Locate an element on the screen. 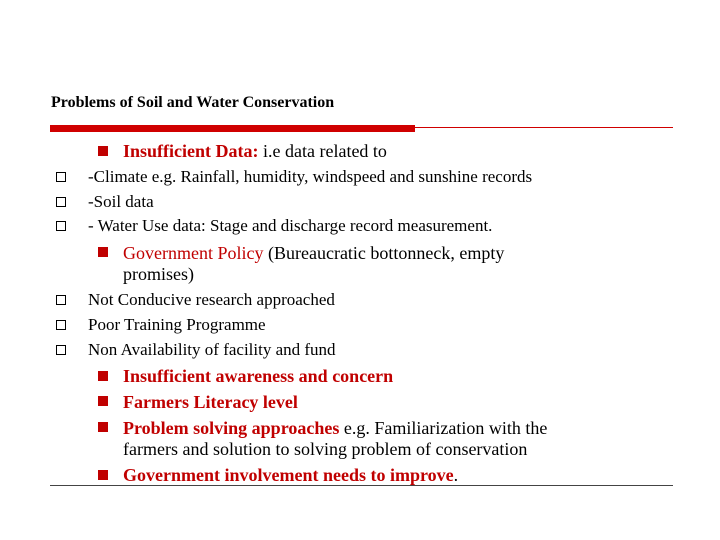 The image size is (720, 540). title-underline-bar is located at coordinates (232, 128).